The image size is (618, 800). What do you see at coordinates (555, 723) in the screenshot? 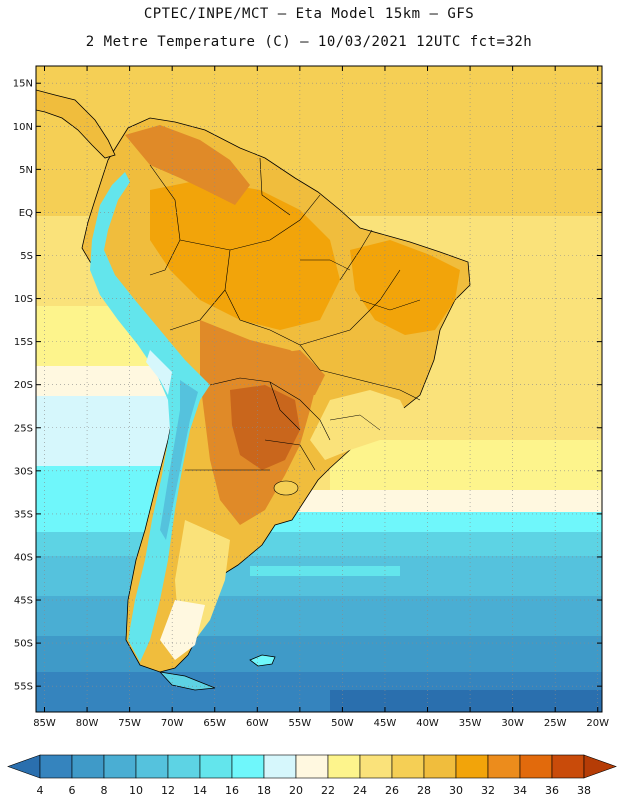
I see `lon-tick-label: 25W` at bounding box center [555, 723].